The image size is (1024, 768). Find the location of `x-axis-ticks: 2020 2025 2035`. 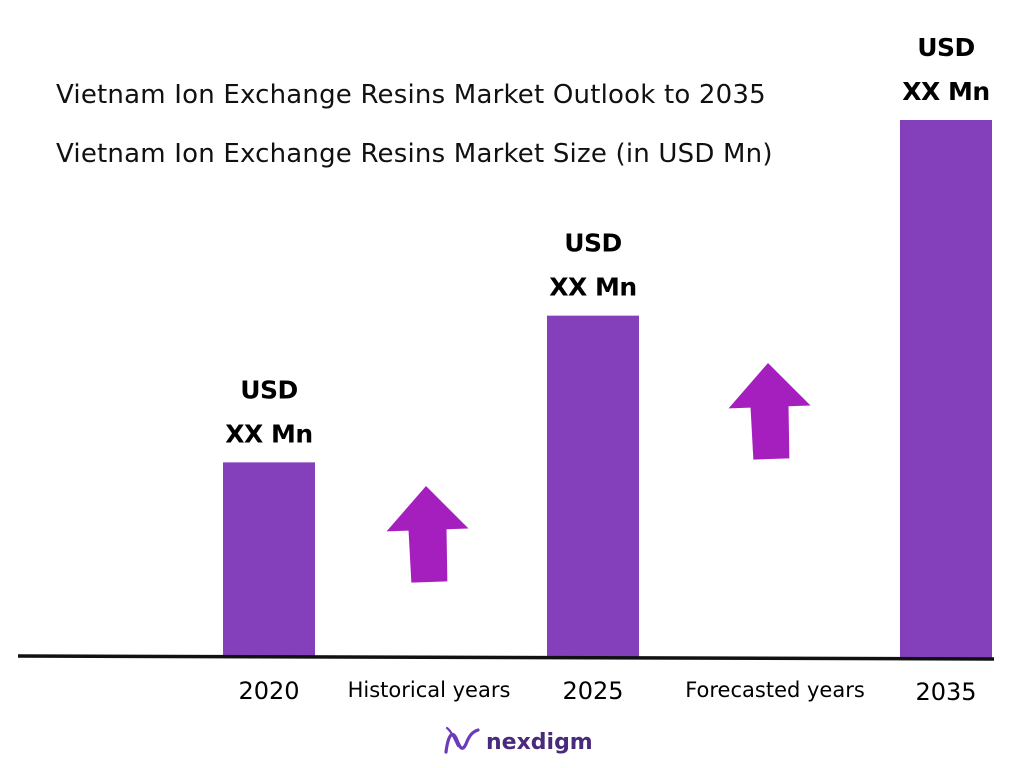

x-axis-ticks: 2020 2025 2035 is located at coordinates (607, 691).